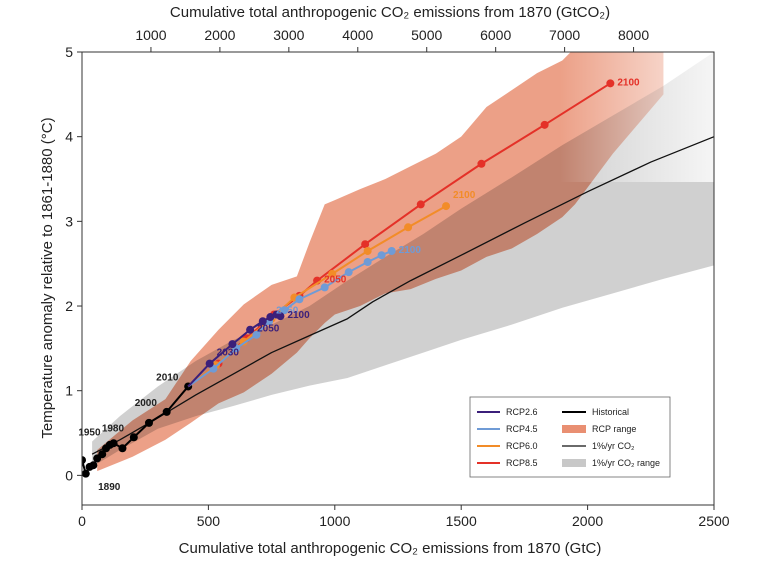  Describe the element at coordinates (335, 280) in the screenshot. I see `year-label-rcp8-5: 2050` at that location.